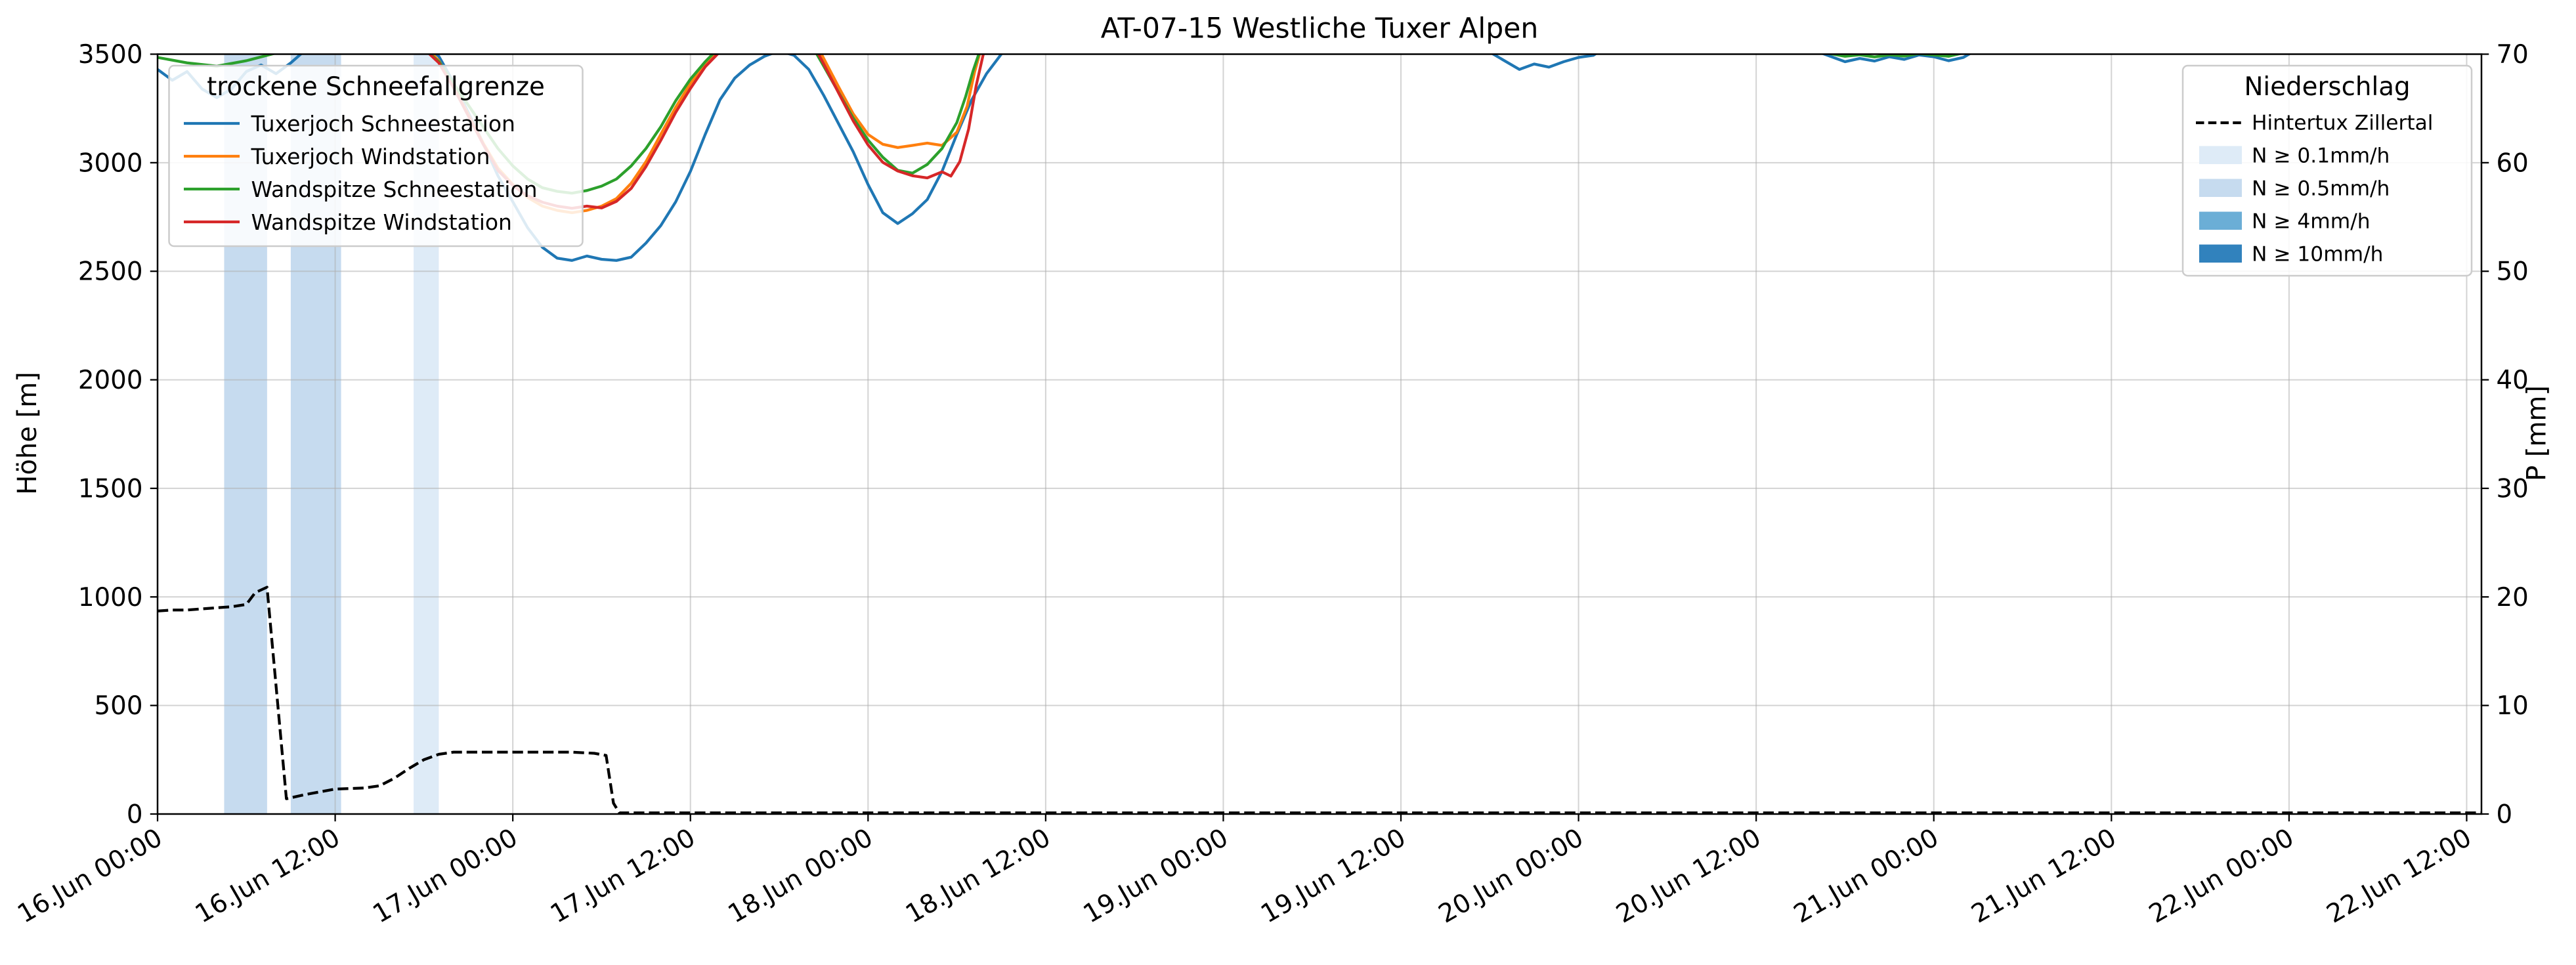 This screenshot has width=2576, height=965. I want to click on y-right-tick-label: 40, so click(2513, 380).